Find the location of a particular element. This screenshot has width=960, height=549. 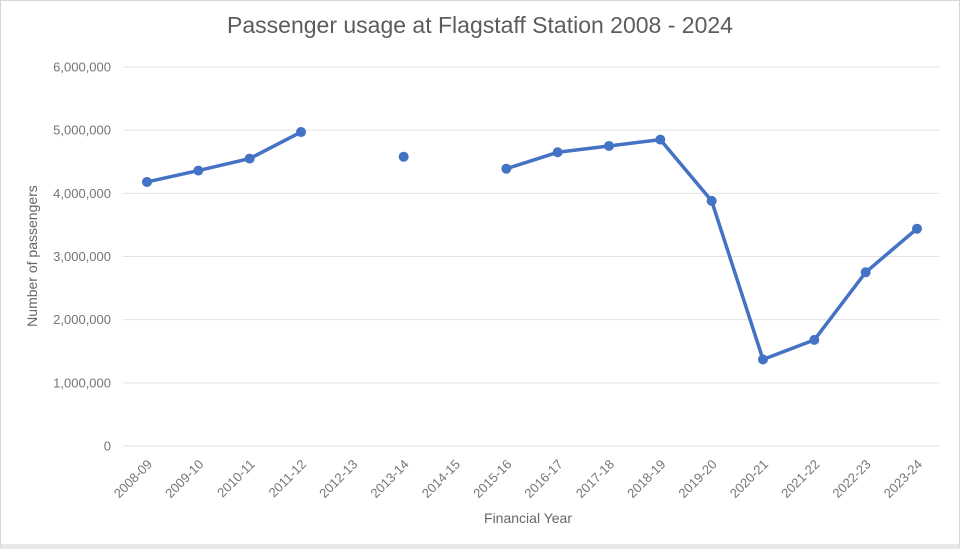

x-tick-label: 2019-20 is located at coordinates (697, 479).